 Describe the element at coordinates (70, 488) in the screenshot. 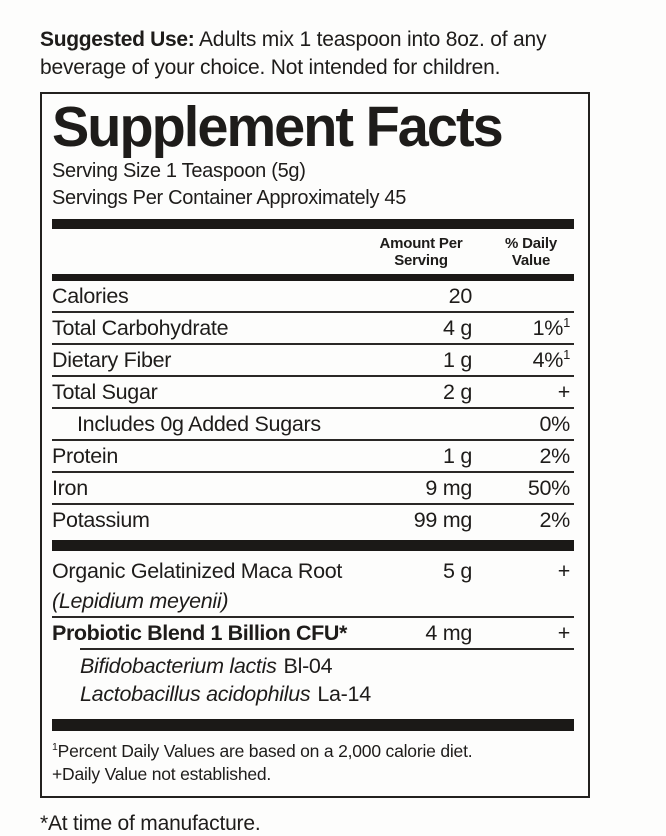

I see `nutrient-name: Iron` at that location.